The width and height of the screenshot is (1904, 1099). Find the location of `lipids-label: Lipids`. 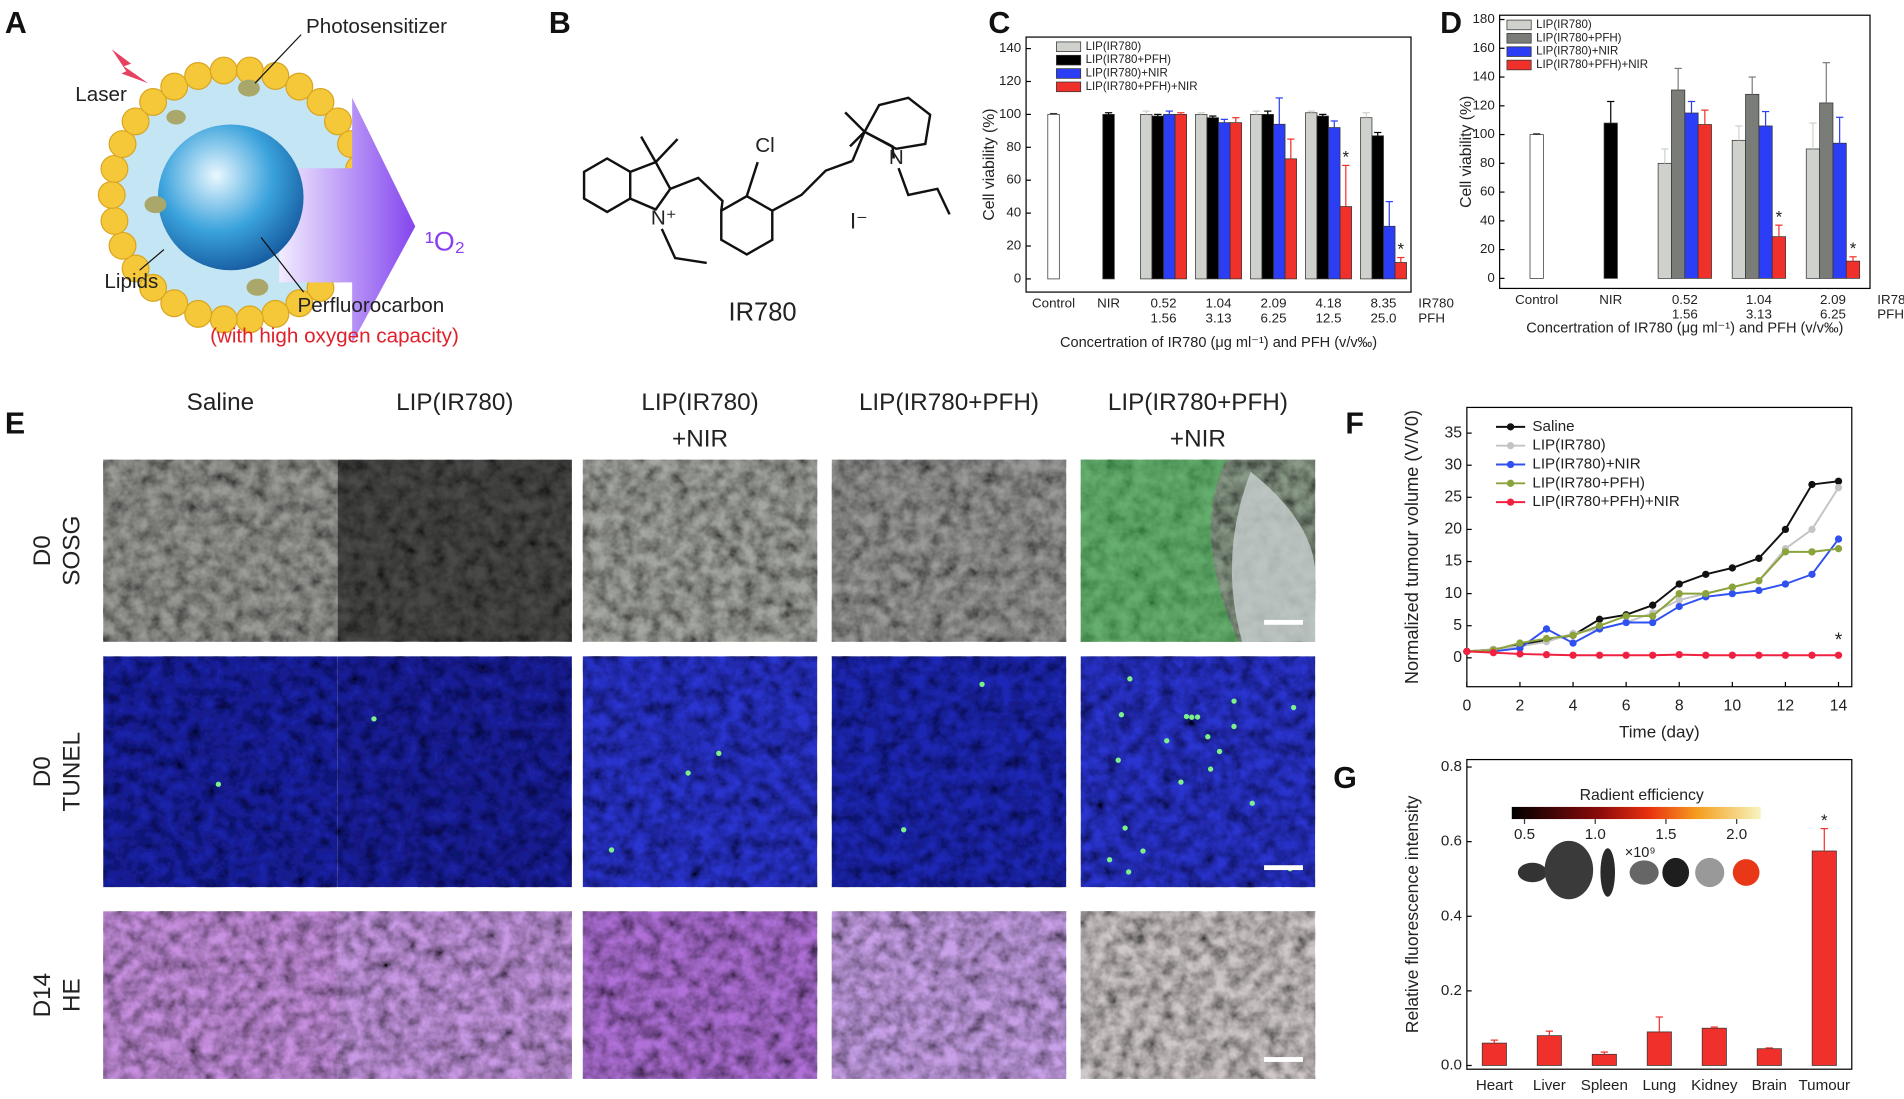

lipids-label: Lipids is located at coordinates (131, 281).